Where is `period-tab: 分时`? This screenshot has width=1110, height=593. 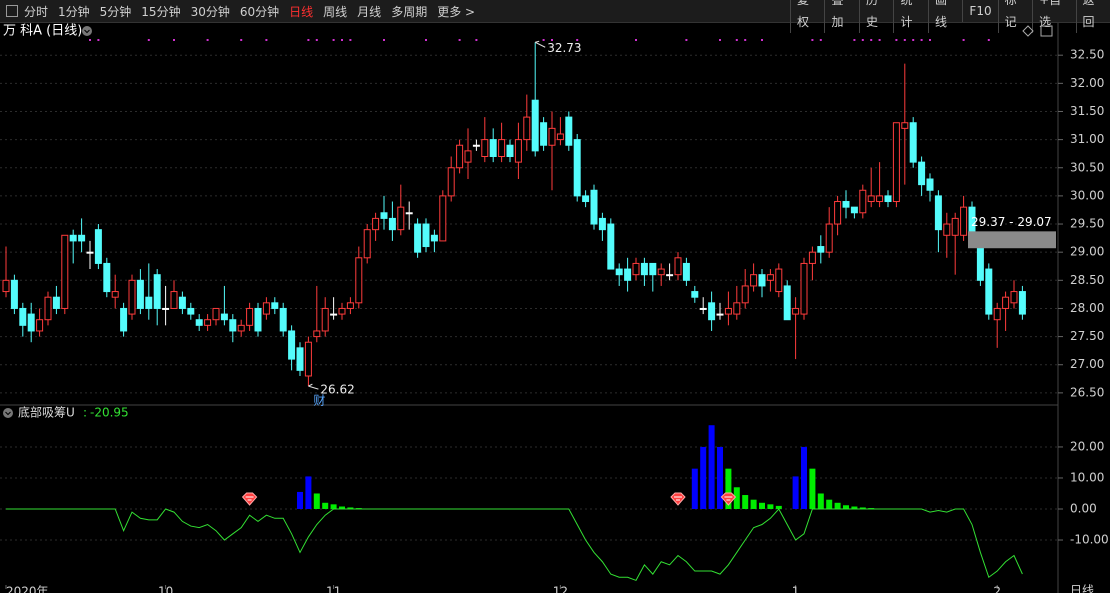 period-tab: 分时 is located at coordinates (36, 11).